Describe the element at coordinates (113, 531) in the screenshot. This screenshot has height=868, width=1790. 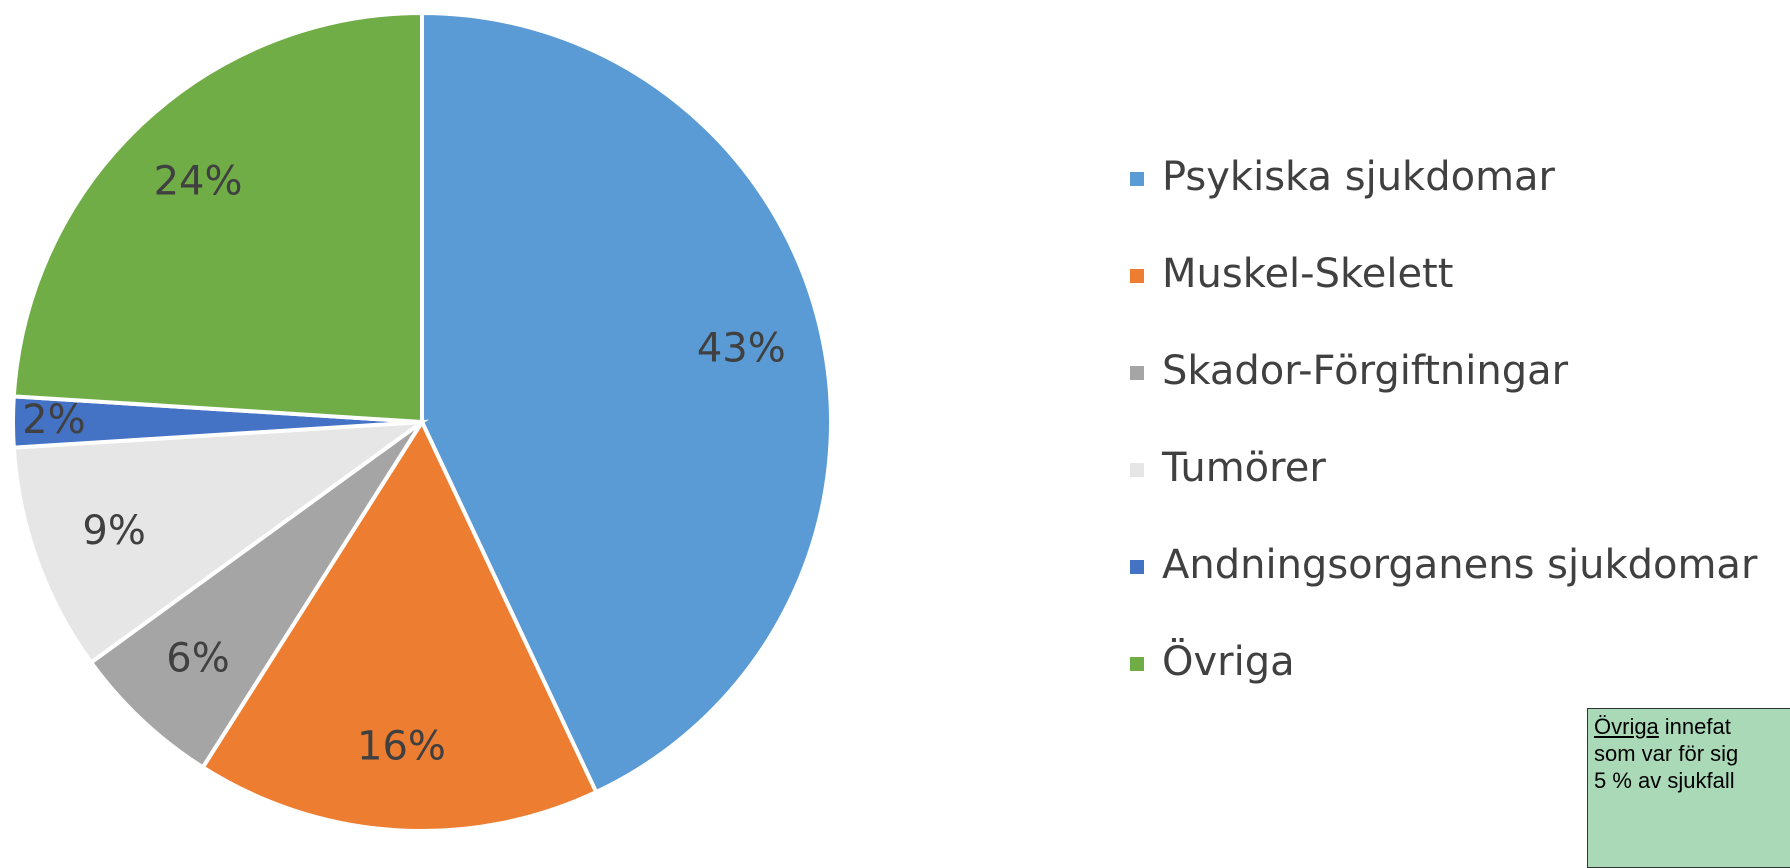
I see `data-label: 9%` at that location.